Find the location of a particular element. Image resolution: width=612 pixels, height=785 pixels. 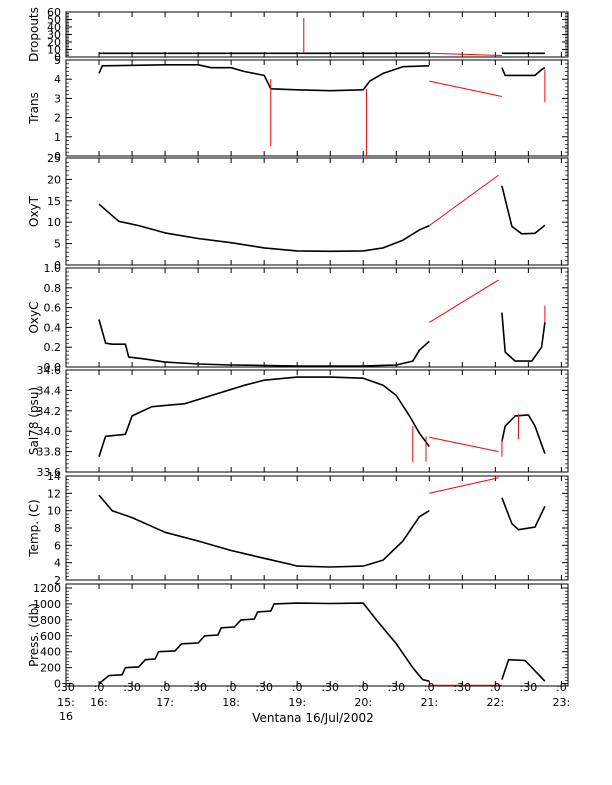

y-tick-label: 14 is located at coordinates (54, 476).